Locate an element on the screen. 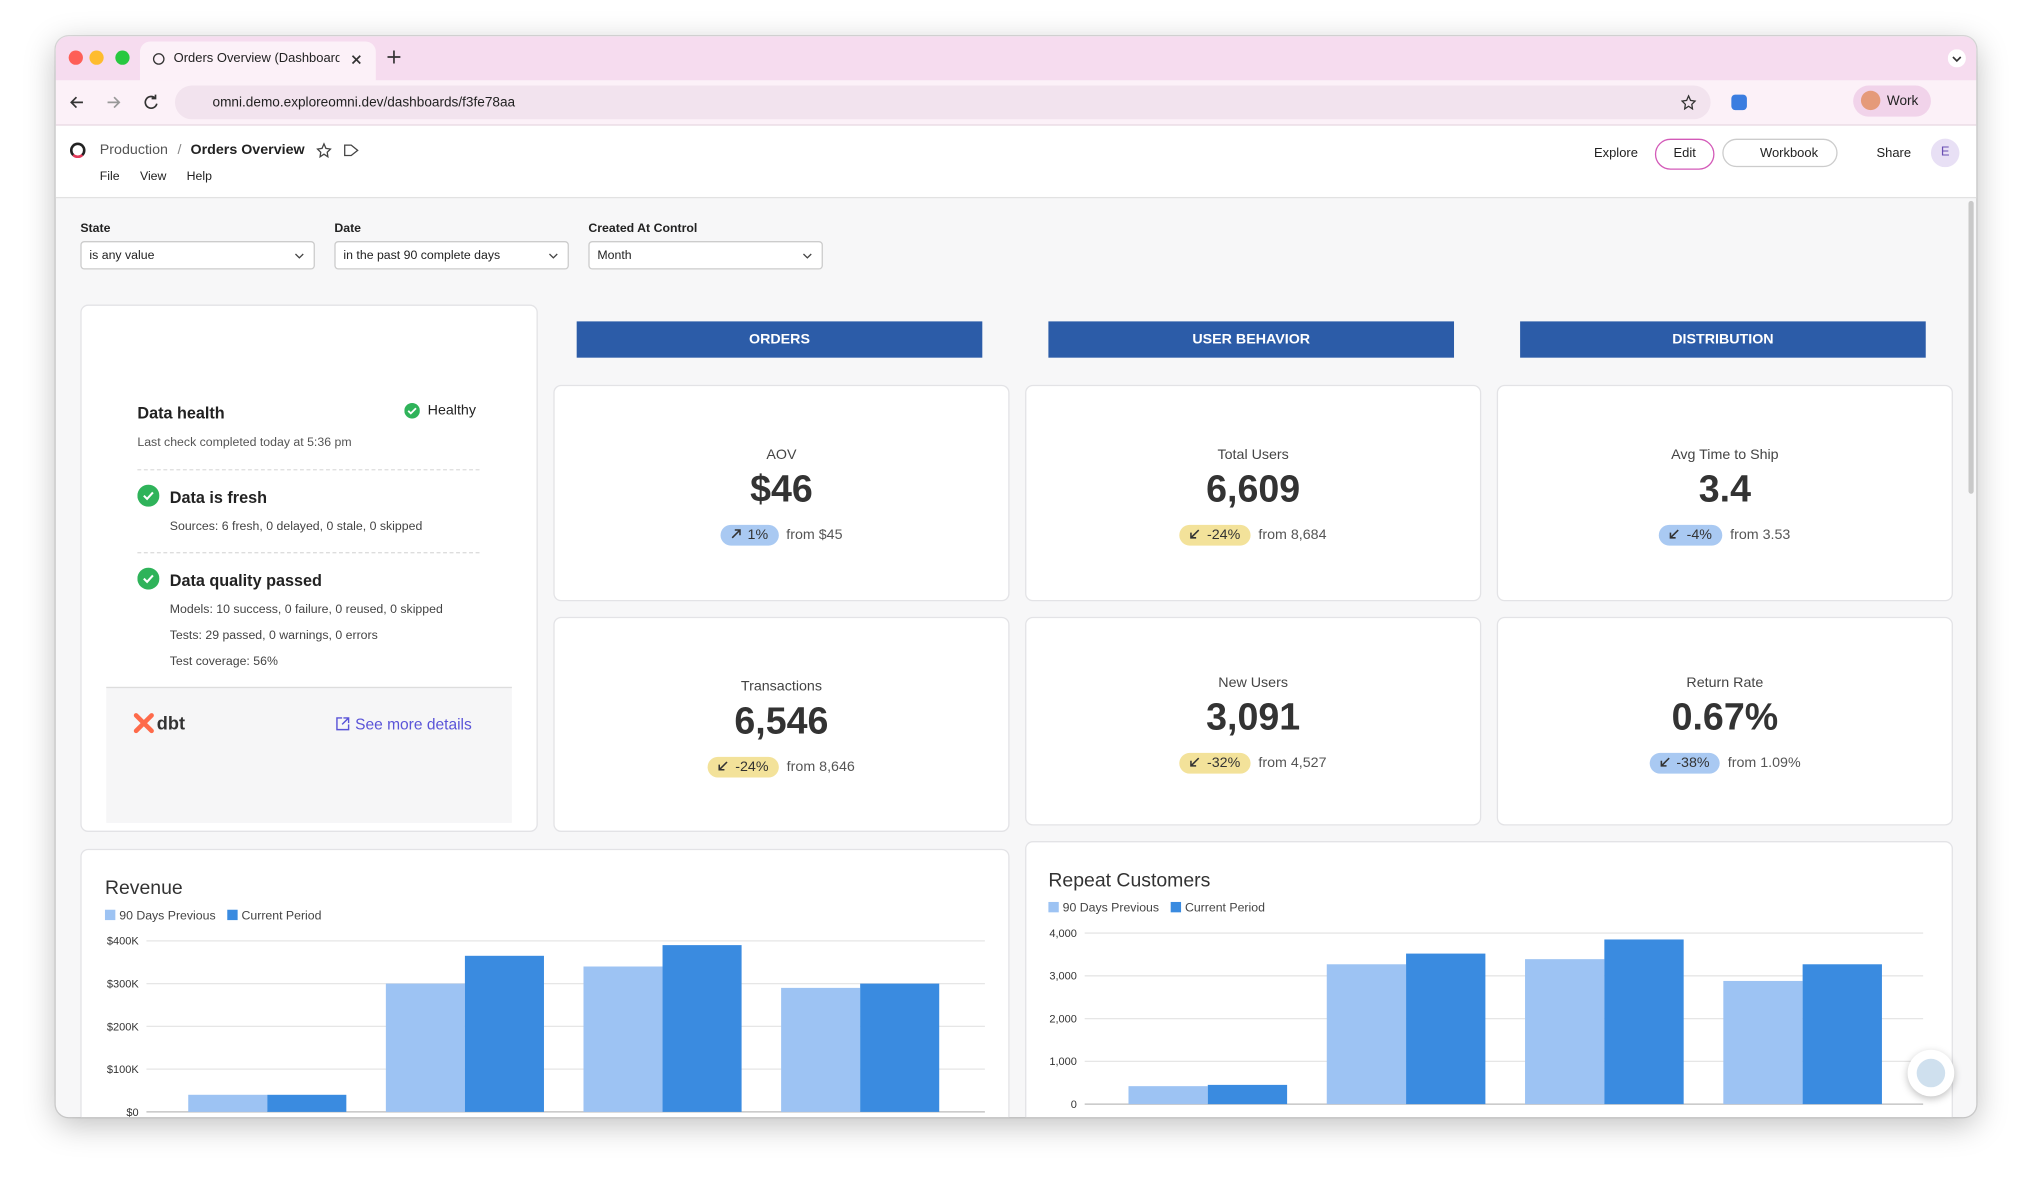  breadcrumb: Production is located at coordinates (133, 150).